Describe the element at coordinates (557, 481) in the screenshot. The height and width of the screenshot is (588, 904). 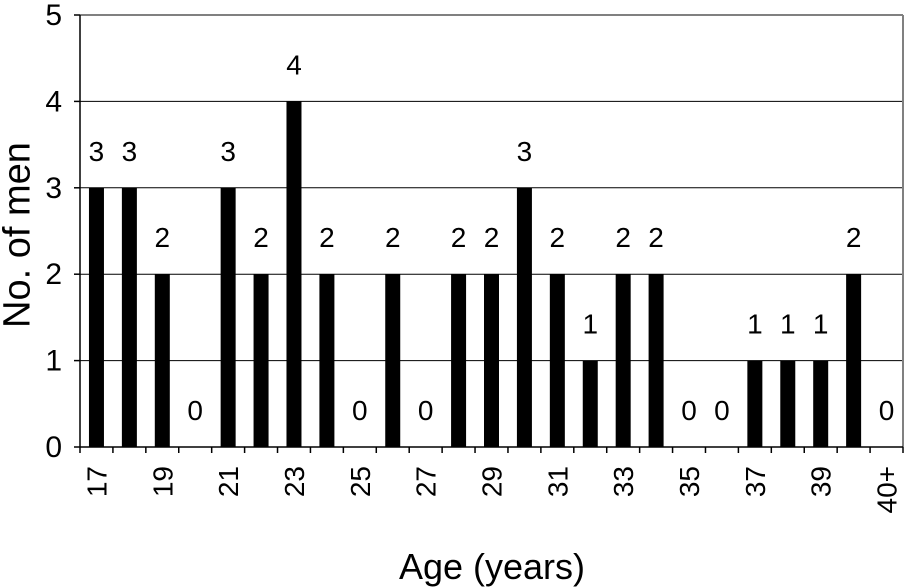
I see `x-tick-label: 31` at that location.